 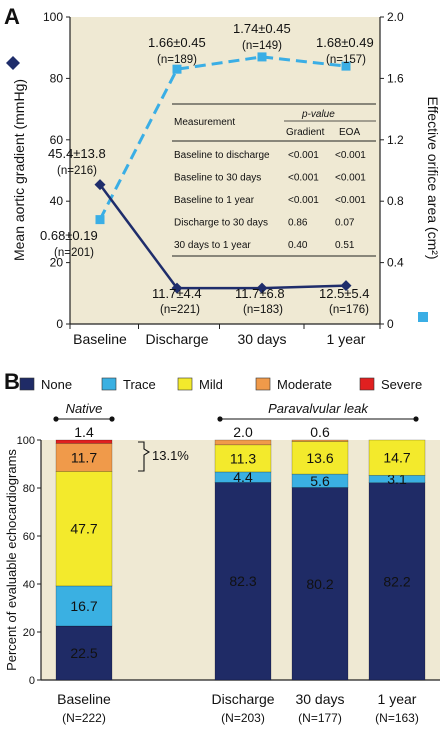 I want to click on bar-1-year: 82.23.114.7, so click(x=397, y=560).